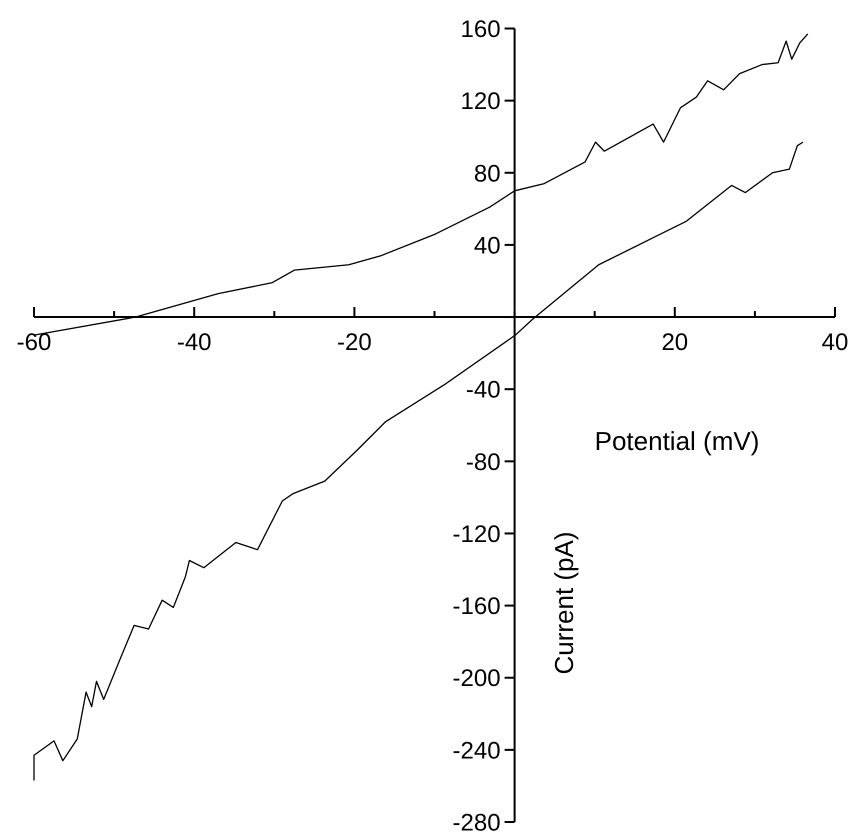 The image size is (854, 839). What do you see at coordinates (476, 534) in the screenshot?
I see `y-tick-label: -120` at bounding box center [476, 534].